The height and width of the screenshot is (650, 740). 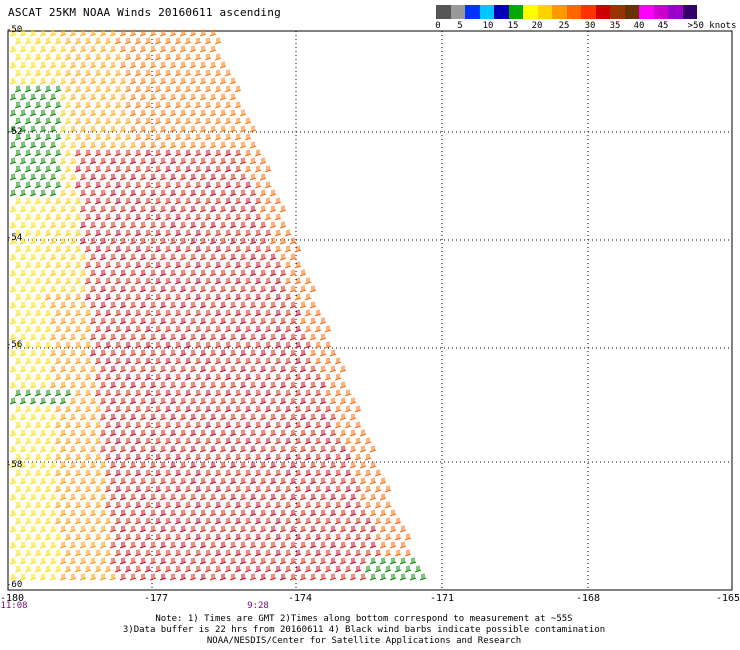 What do you see at coordinates (566, 12) in the screenshot?
I see `wind-speed-color-legend` at bounding box center [566, 12].